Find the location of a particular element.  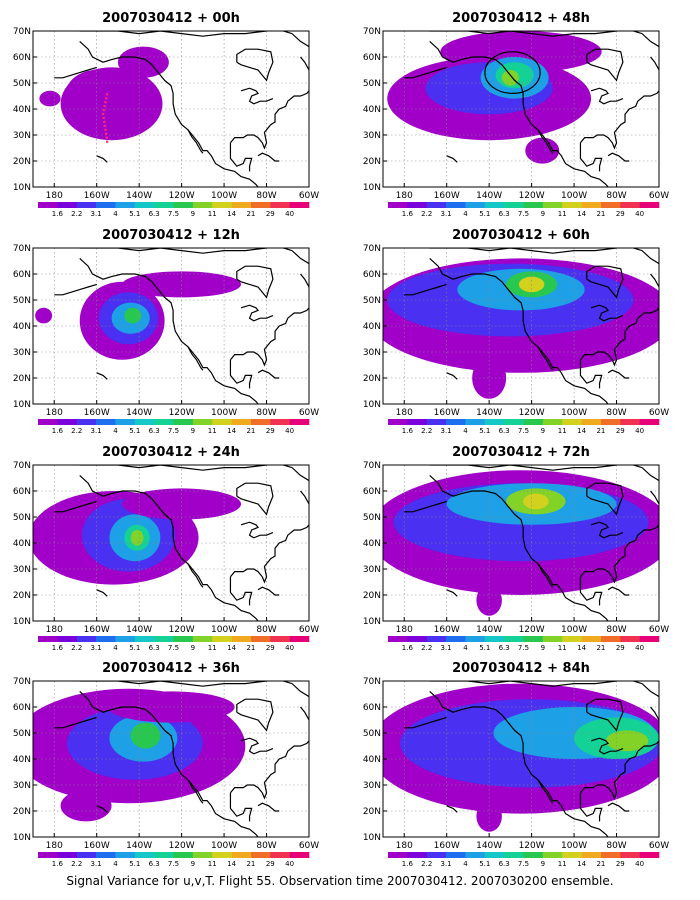

panel-title: 2007030412 + 12h is located at coordinates (171, 235).